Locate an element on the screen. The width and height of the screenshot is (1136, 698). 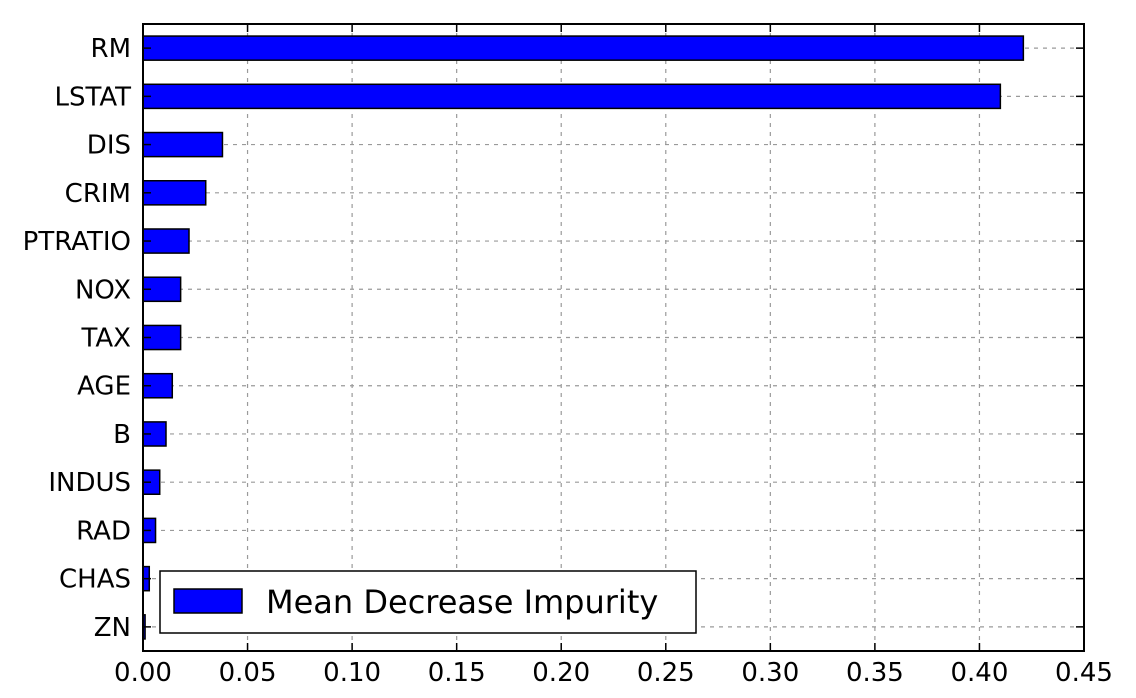
y-tick-label: CRIM is located at coordinates (98, 194).